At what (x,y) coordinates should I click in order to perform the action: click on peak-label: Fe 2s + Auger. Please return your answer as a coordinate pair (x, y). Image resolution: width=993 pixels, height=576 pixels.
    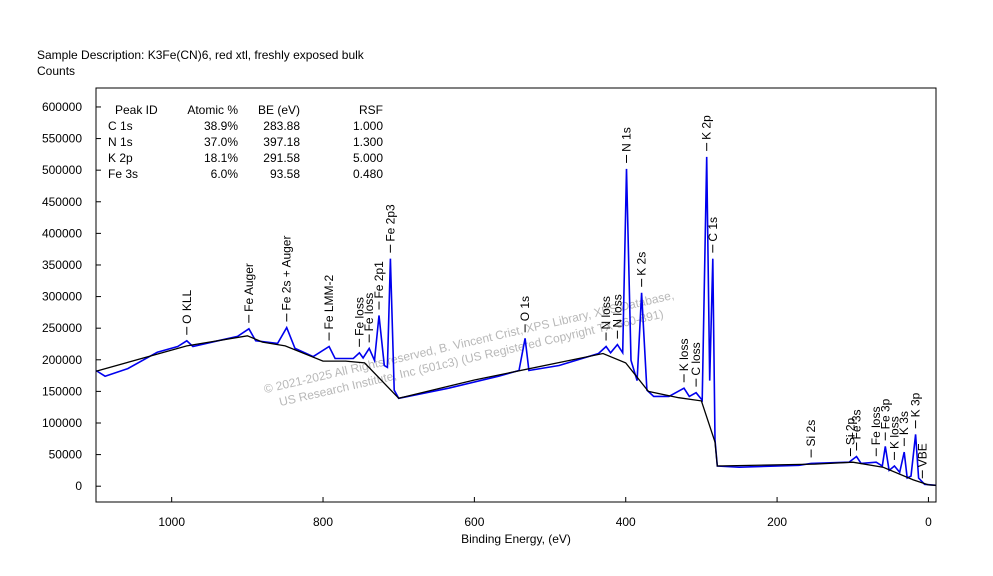
    Looking at the image, I should click on (287, 273).